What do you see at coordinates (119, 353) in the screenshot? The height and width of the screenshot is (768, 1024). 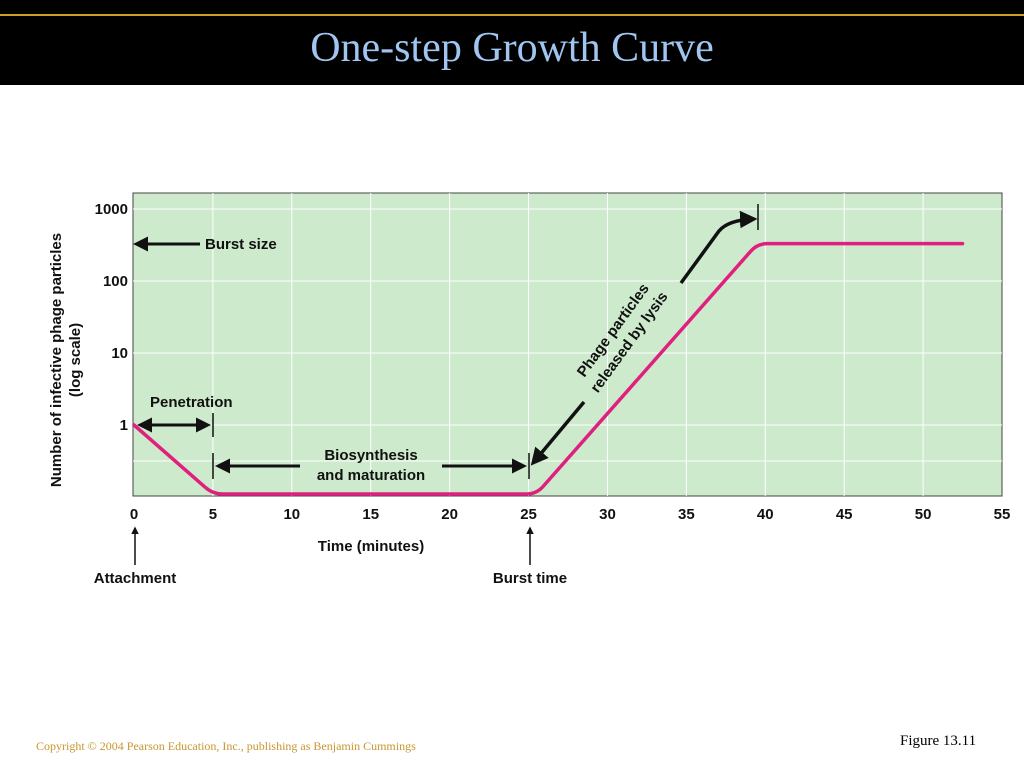 I see `y-tick-label: 10` at bounding box center [119, 353].